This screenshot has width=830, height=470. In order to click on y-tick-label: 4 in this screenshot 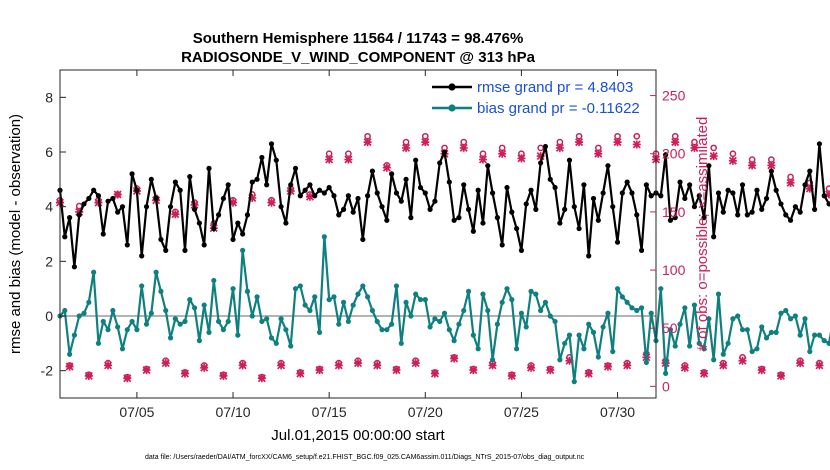, I will do `click(49, 207)`.